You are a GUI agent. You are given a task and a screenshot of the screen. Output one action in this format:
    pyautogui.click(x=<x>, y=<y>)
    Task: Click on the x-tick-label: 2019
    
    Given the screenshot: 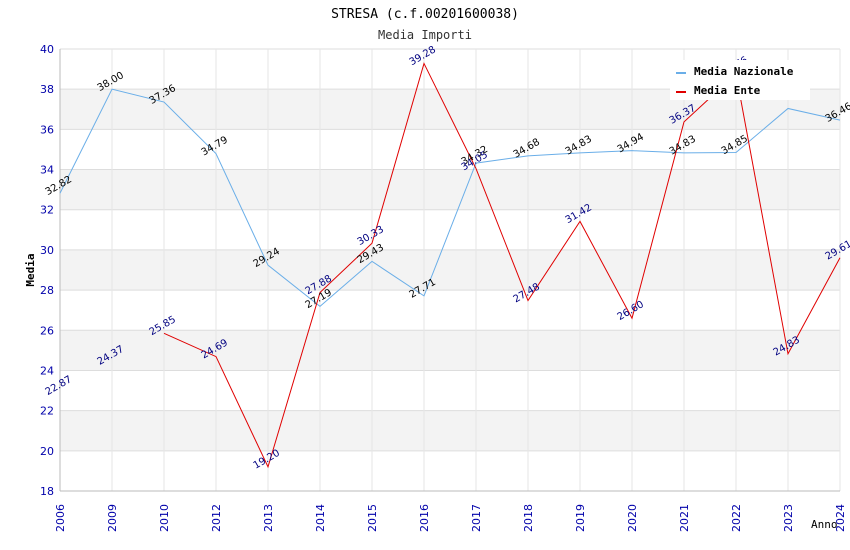 What is the action you would take?
    pyautogui.click(x=580, y=518)
    